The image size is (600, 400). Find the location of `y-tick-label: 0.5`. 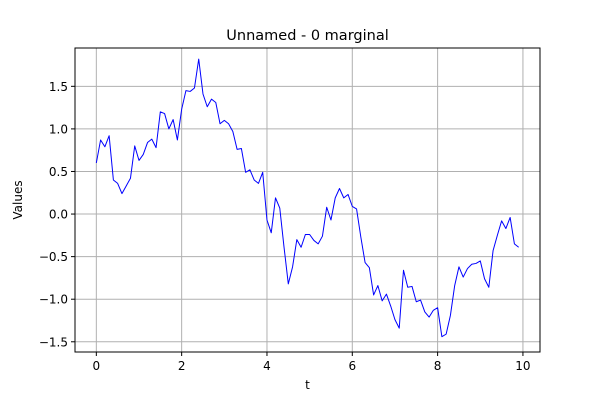

y-tick-label: 0.5 is located at coordinates (58, 172).